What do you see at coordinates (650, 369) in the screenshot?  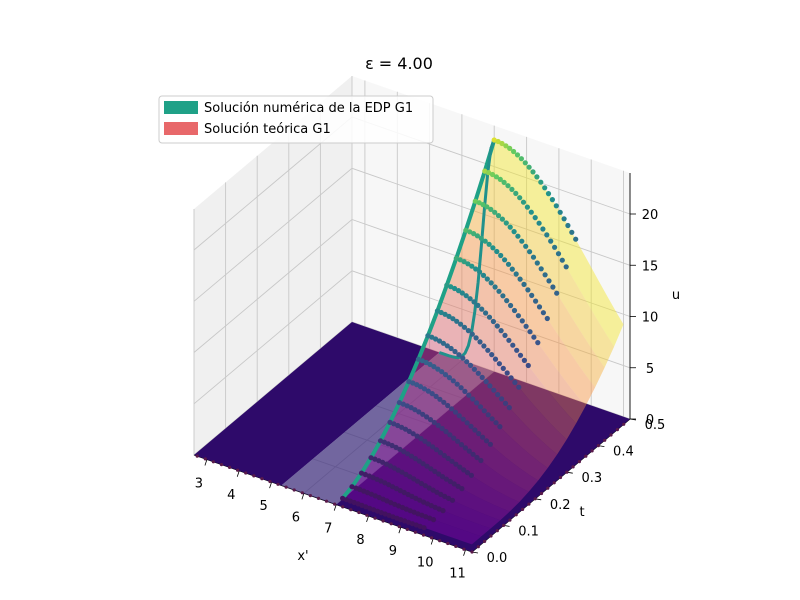 I see `u-tick-label: 5` at bounding box center [650, 369].